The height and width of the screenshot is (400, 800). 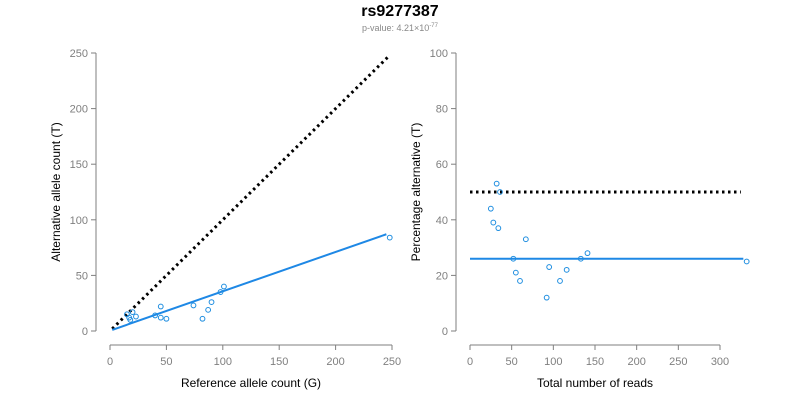 What do you see at coordinates (439, 54) in the screenshot?
I see `right-panel-y-tick-label: 100` at bounding box center [439, 54].